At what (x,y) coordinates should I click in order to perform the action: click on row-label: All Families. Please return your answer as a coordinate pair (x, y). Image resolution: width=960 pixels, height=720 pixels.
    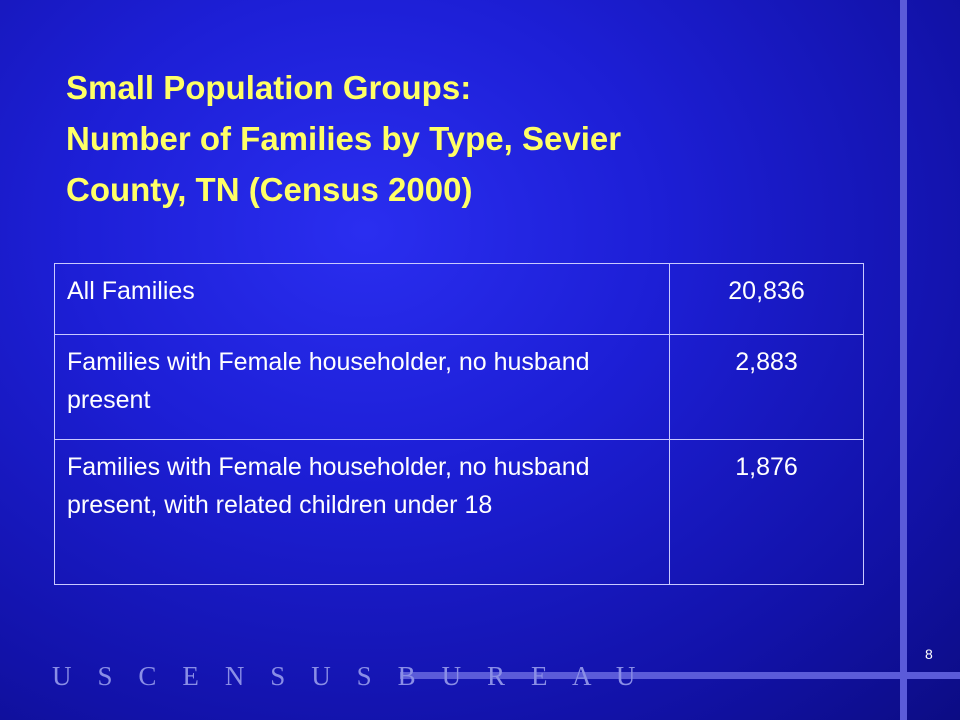
    Looking at the image, I should click on (362, 299).